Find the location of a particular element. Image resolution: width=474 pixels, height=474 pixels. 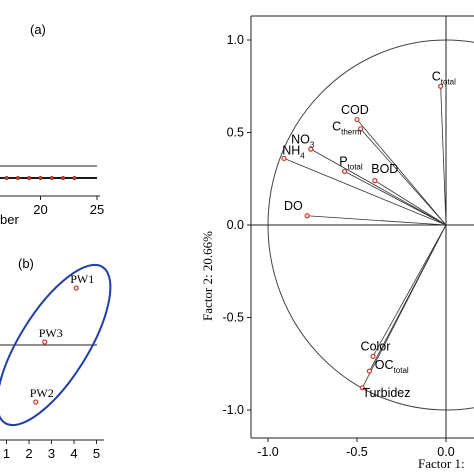

loading-label-1: COD is located at coordinates (355, 110).